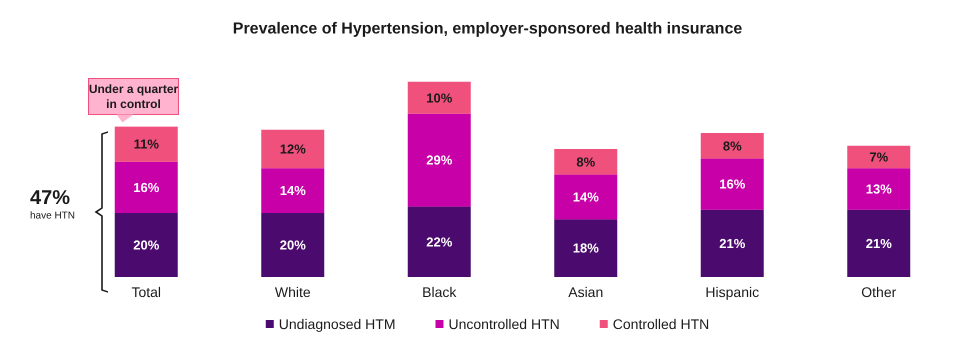  I want to click on data-label: 10%, so click(439, 98).